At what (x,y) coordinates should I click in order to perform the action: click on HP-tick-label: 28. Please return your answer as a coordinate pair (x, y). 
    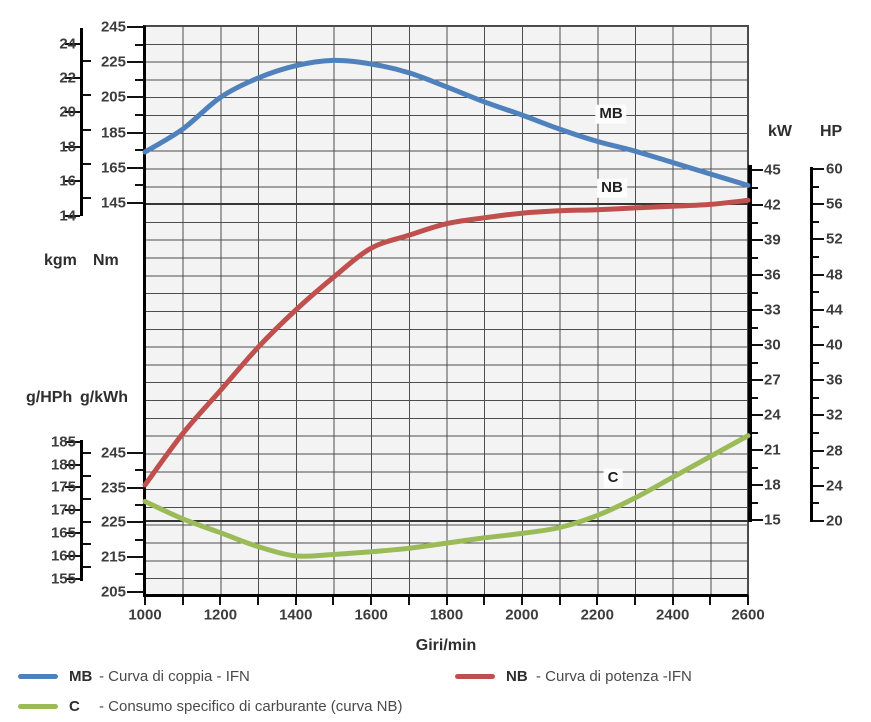
    Looking at the image, I should click on (834, 451).